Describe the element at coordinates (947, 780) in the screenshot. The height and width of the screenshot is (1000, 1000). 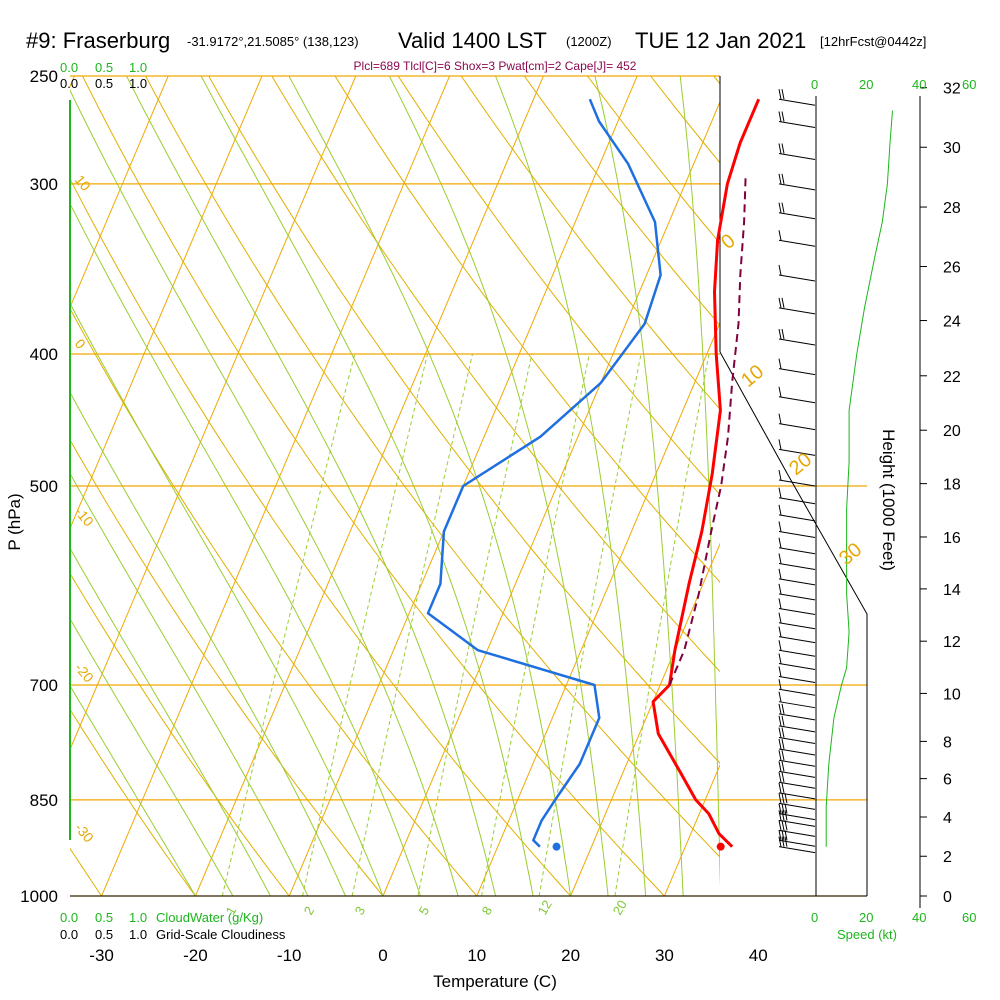
I see `height-tick-label: 6` at that location.